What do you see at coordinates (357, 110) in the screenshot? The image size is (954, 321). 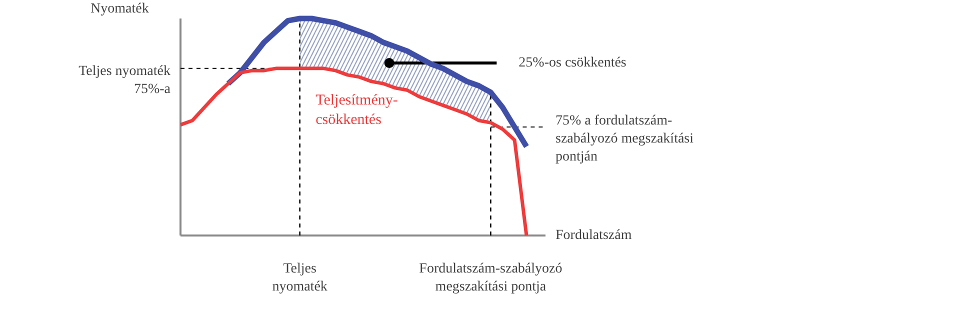 I see `series-label: Teljesítmény- csökkentés` at bounding box center [357, 110].